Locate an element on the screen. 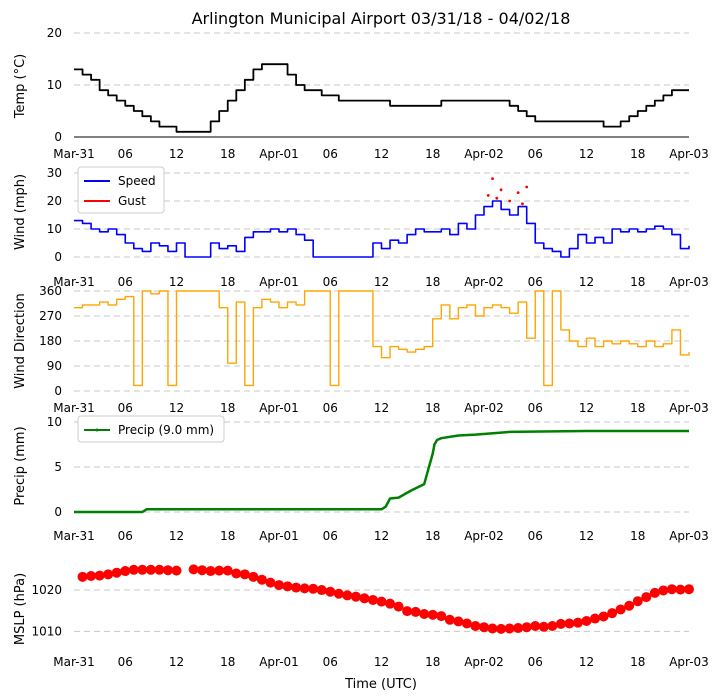  panel-wind is located at coordinates (381, 215).